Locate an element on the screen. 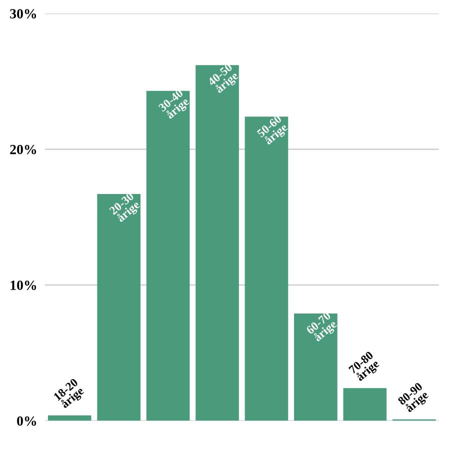 This screenshot has height=450, width=450. x-tick-label: 60-70 årige is located at coordinates (322, 327).